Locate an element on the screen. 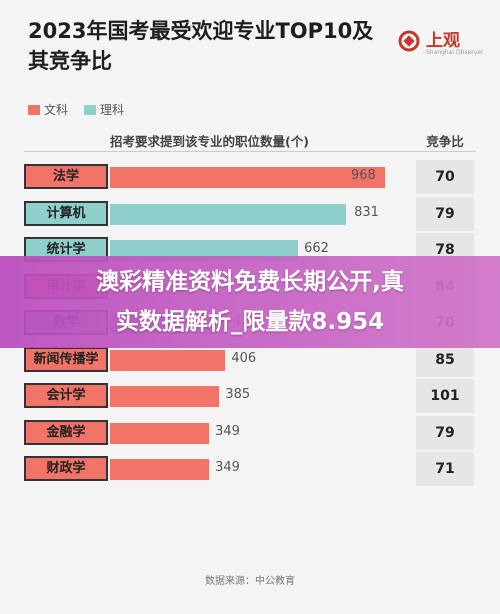 This screenshot has width=500, height=614. chart-row: 计算机 831 79 is located at coordinates (250, 213).